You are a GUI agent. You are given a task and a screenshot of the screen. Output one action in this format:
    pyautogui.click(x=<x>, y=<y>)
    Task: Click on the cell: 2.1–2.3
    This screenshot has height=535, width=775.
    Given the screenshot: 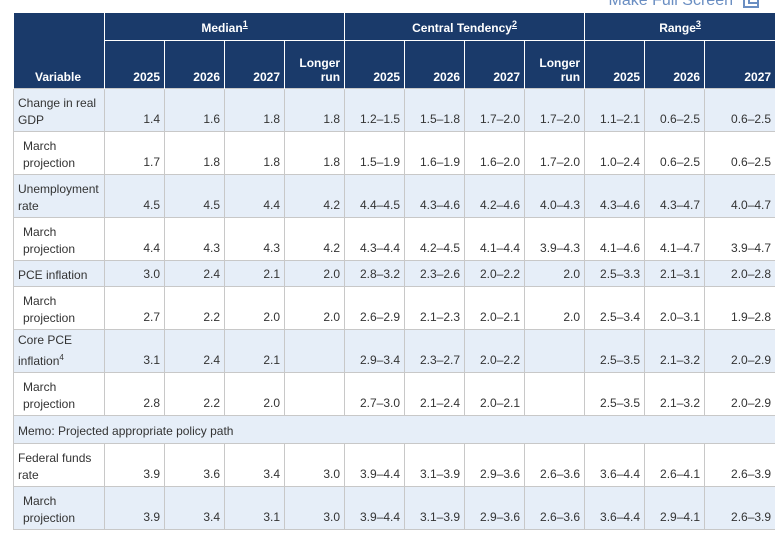 What is the action you would take?
    pyautogui.click(x=435, y=308)
    